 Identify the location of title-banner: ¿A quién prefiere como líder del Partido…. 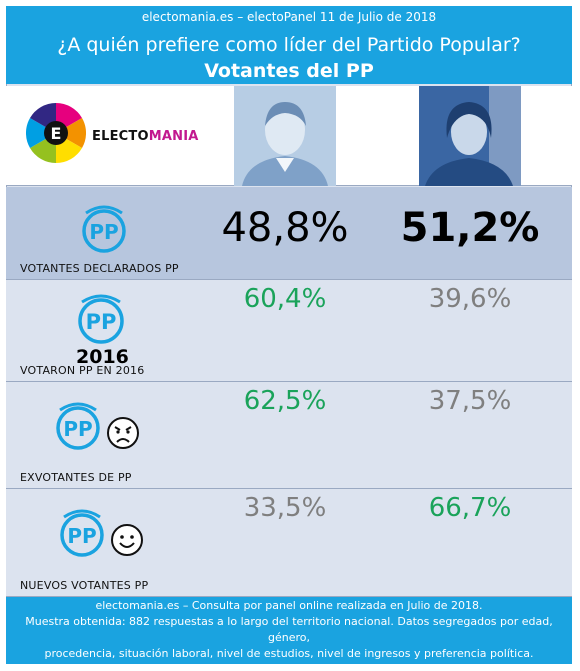
(289, 56).